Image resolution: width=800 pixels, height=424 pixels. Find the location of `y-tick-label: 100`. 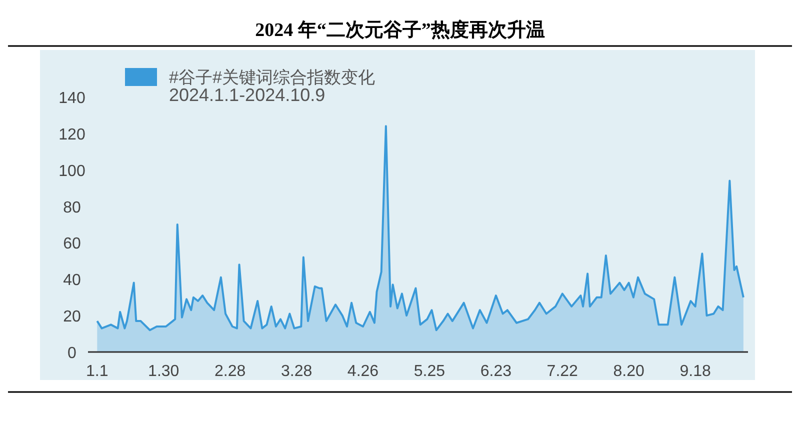

y-tick-label: 100 is located at coordinates (72, 171).